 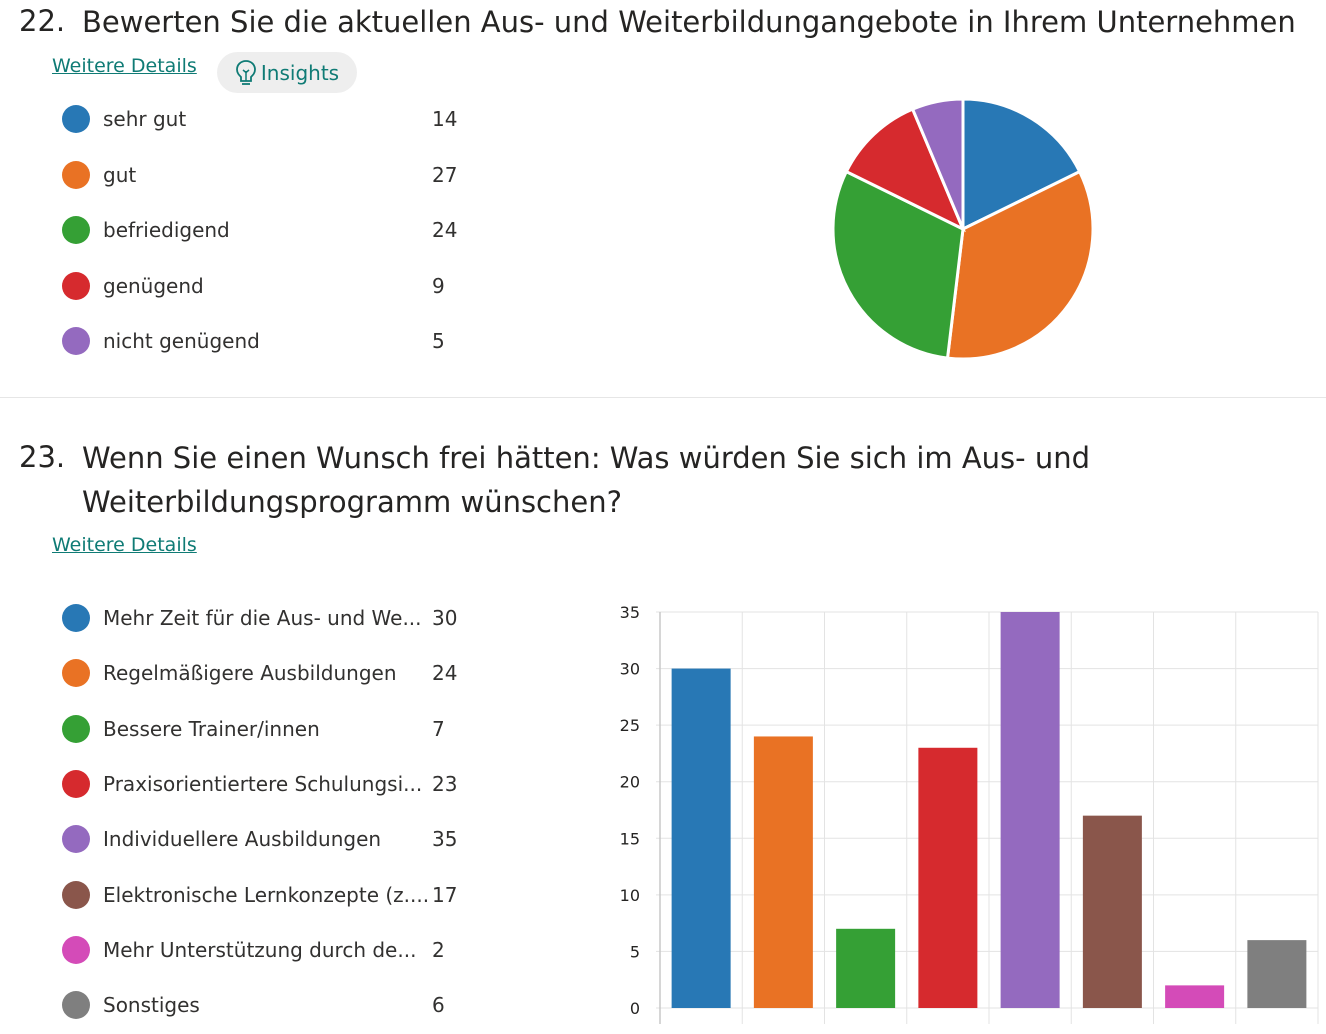 What do you see at coordinates (445, 783) in the screenshot?
I see `legend-count: 23` at bounding box center [445, 783].